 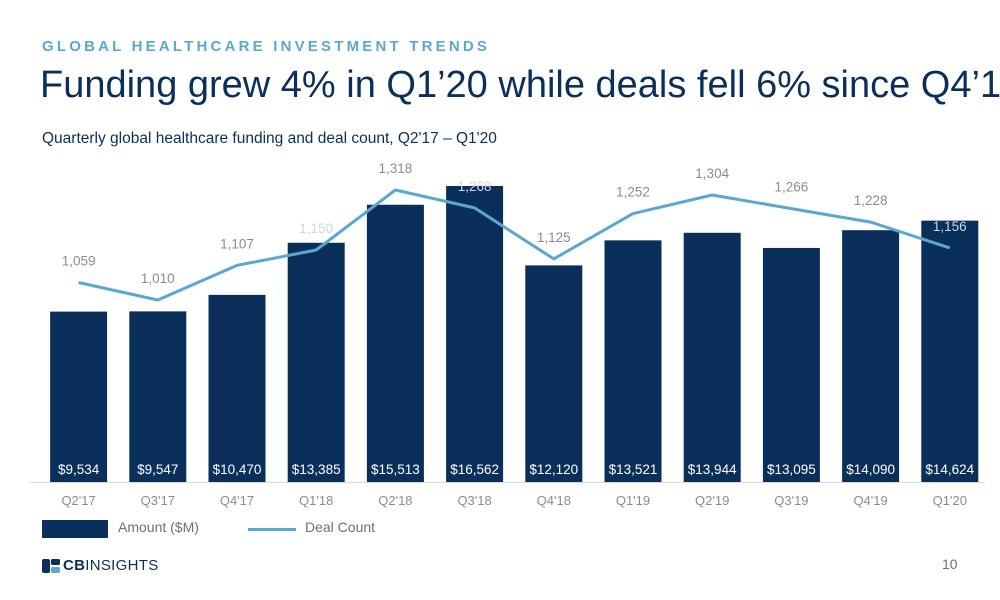 I want to click on deal-count-label: 1,107, so click(x=237, y=243).